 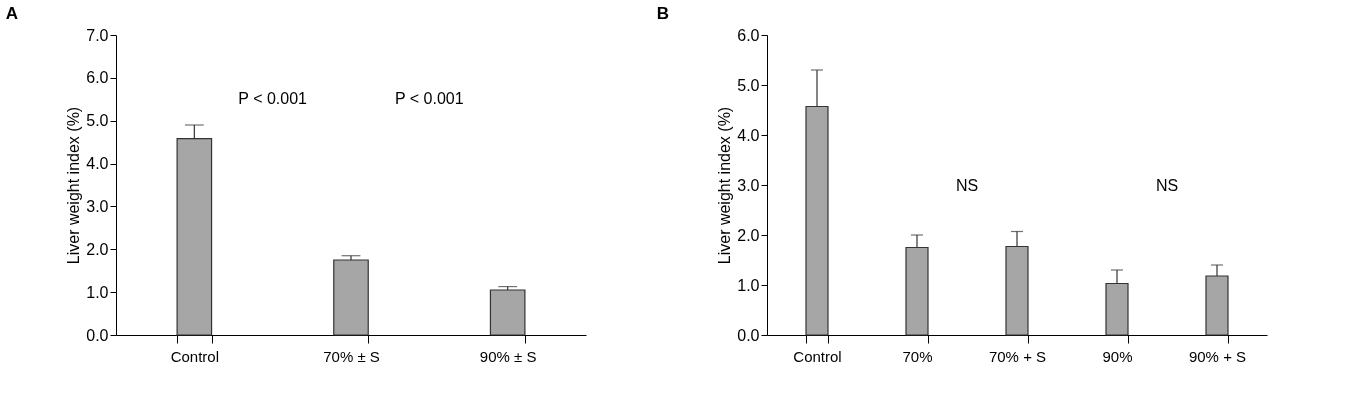 What do you see at coordinates (917, 356) in the screenshot?
I see `x-tick-label: 70%` at bounding box center [917, 356].